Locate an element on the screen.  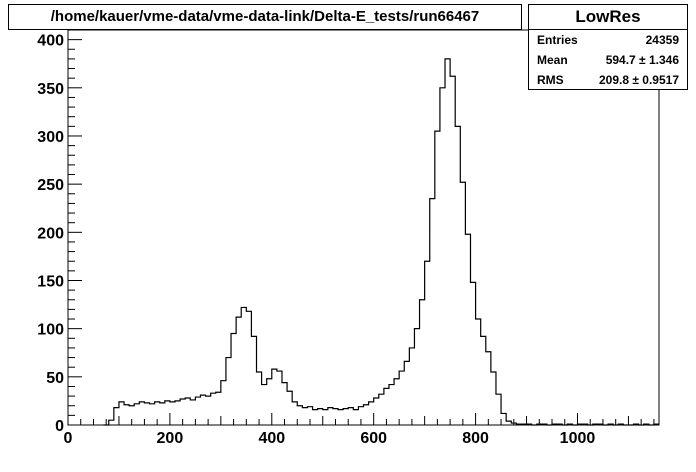
y-tick-label: 50 is located at coordinates (55, 378).